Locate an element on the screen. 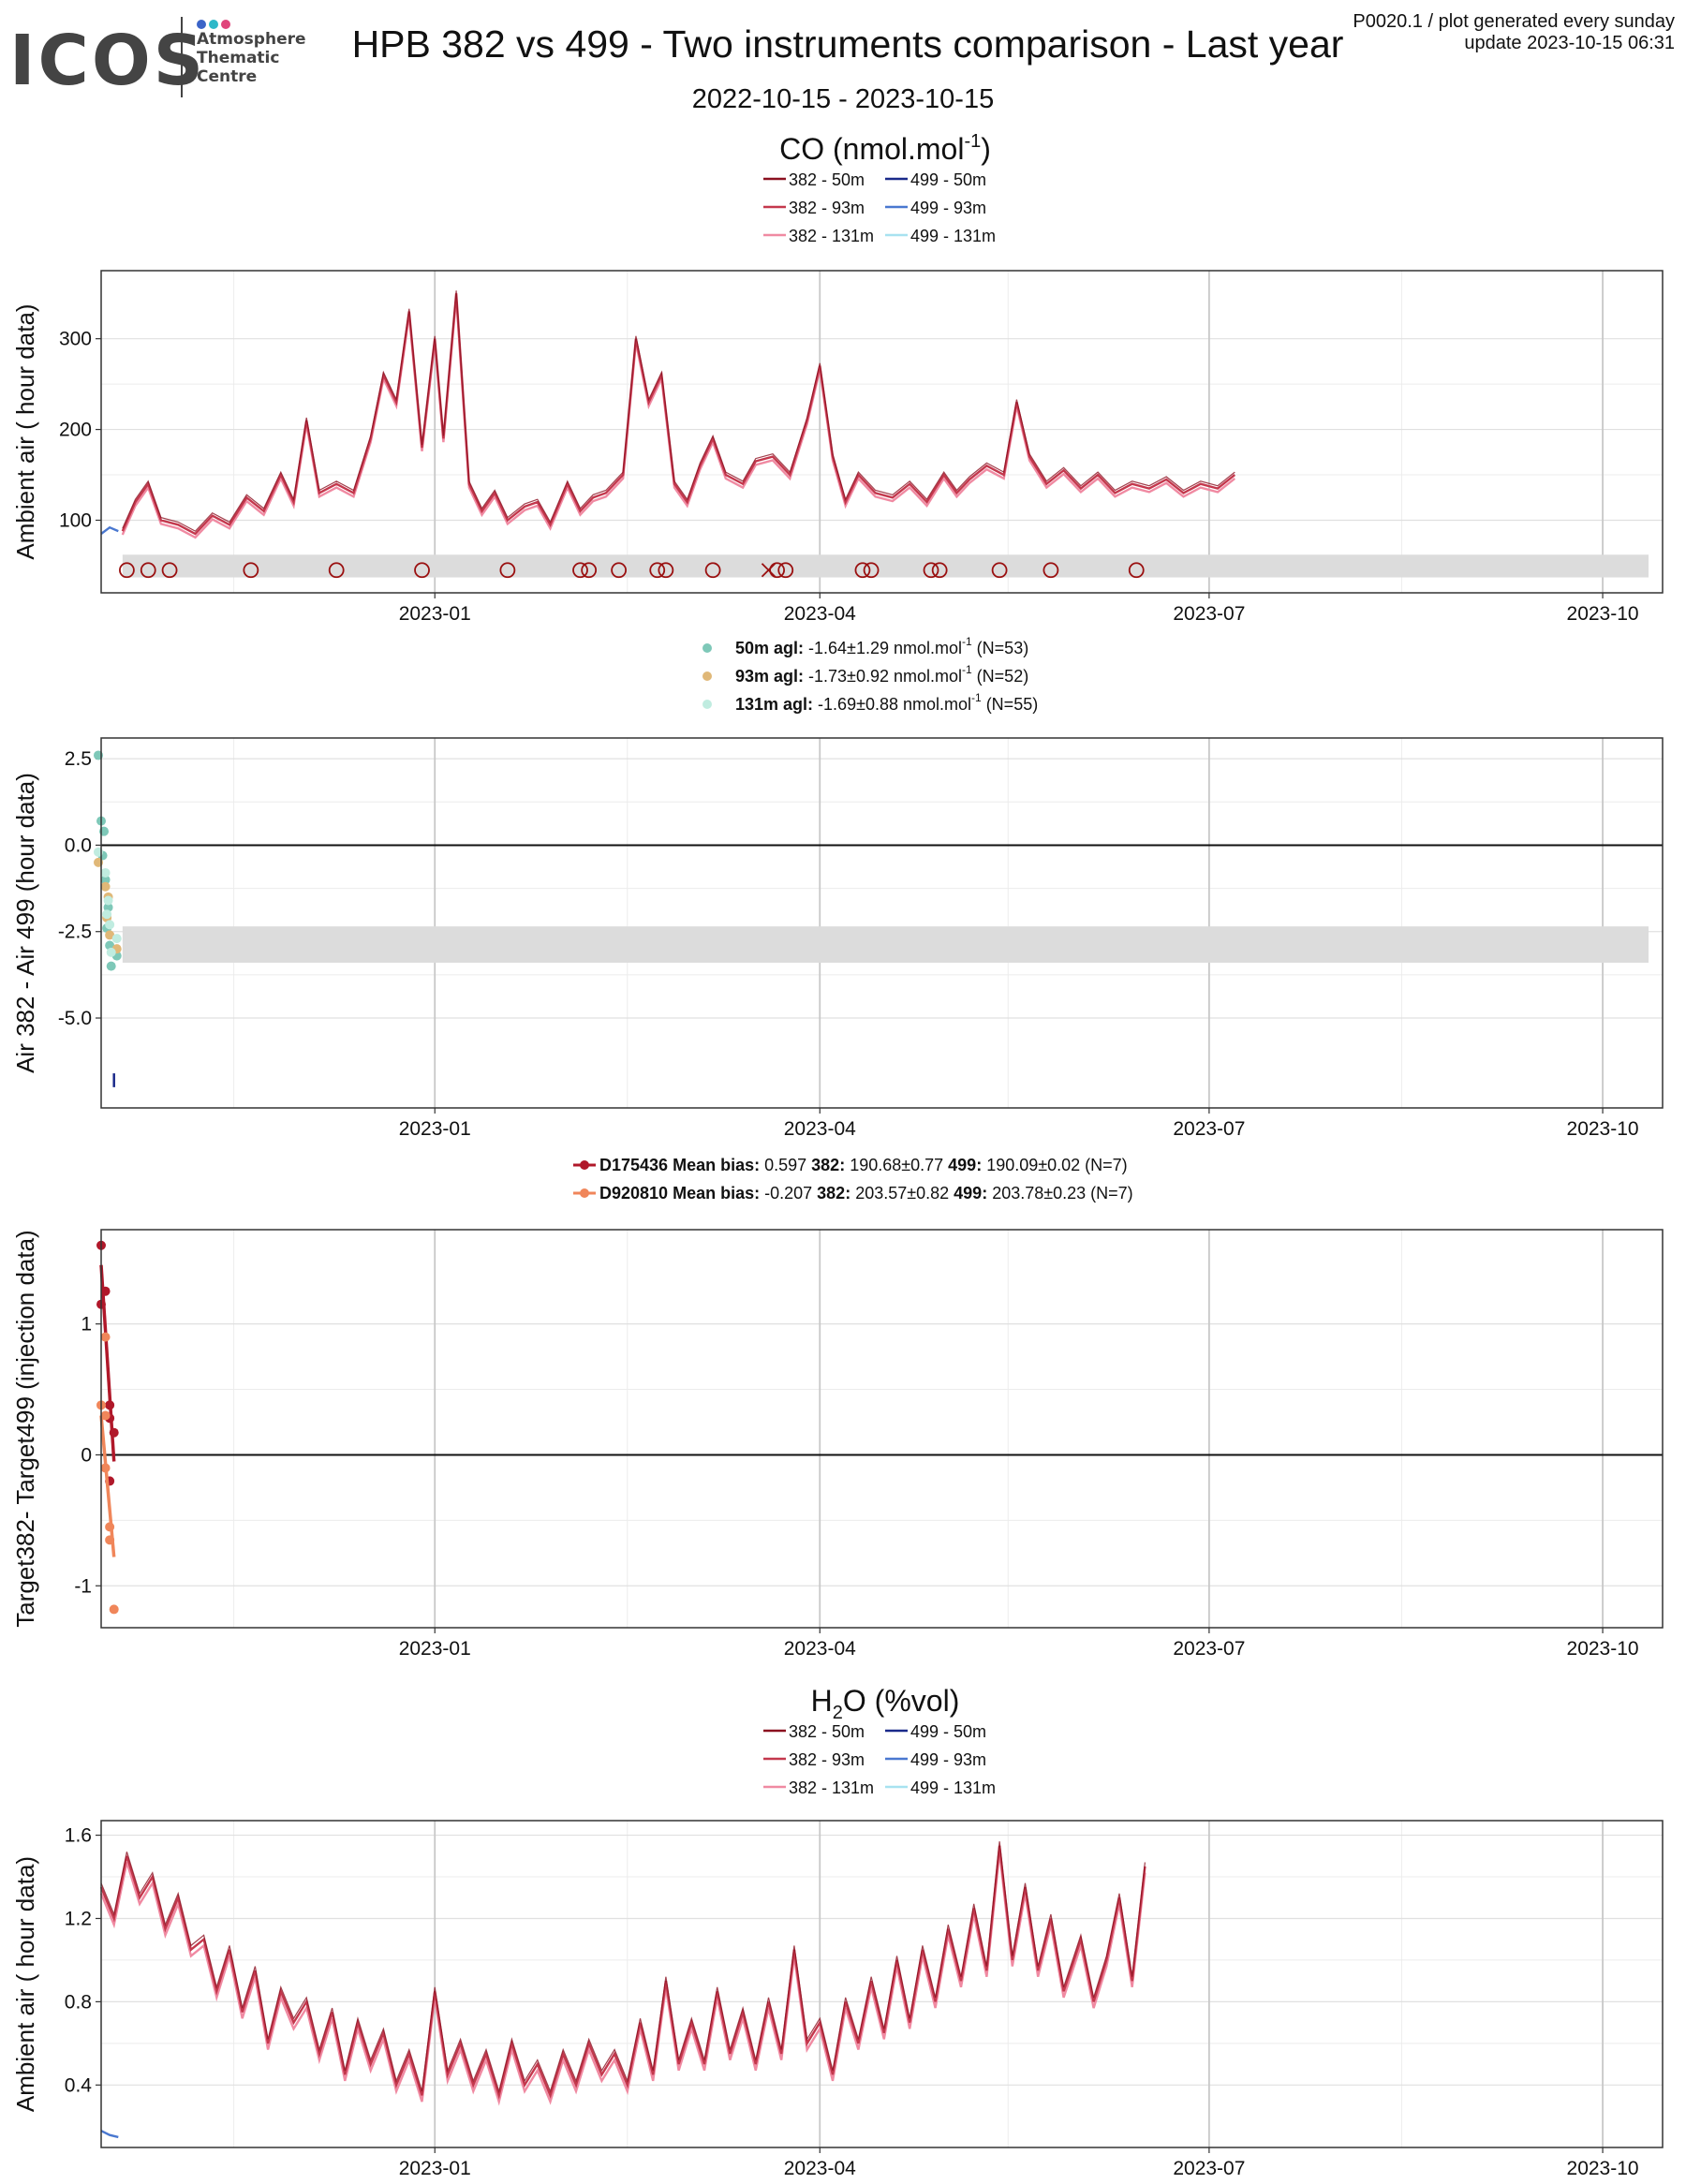 This screenshot has height=2184, width=1686. legend-superscript: -1 is located at coordinates (967, 641).